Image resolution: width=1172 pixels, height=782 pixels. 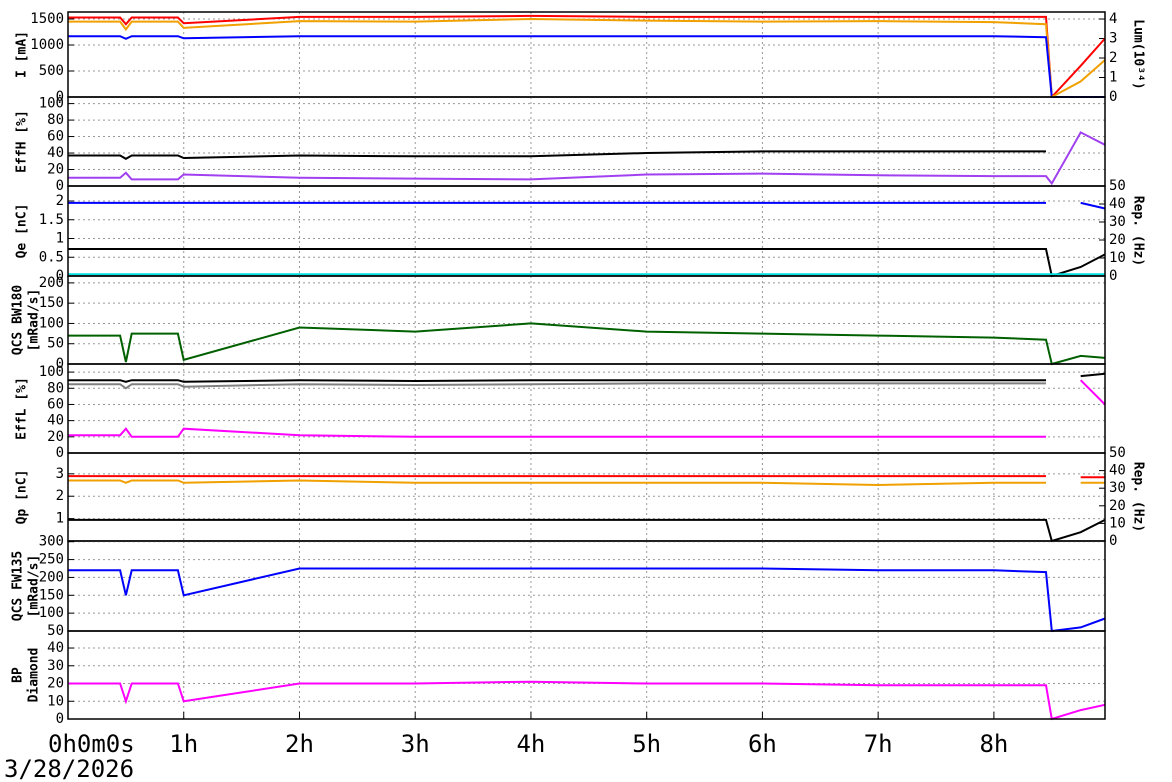 What do you see at coordinates (22, 54) in the screenshot?
I see `y-axis-label: I [mA]` at bounding box center [22, 54].